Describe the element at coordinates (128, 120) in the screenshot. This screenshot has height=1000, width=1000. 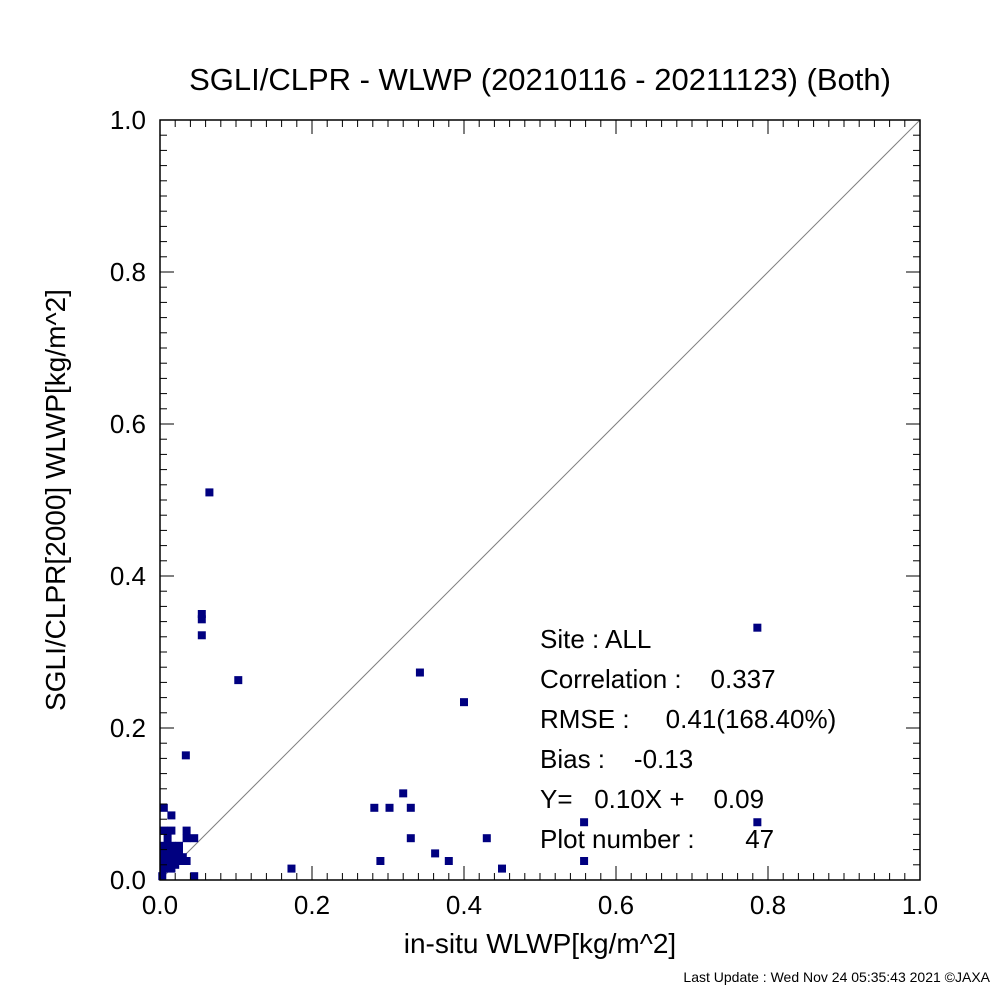
I see `y-tick-label: 1.0` at that location.